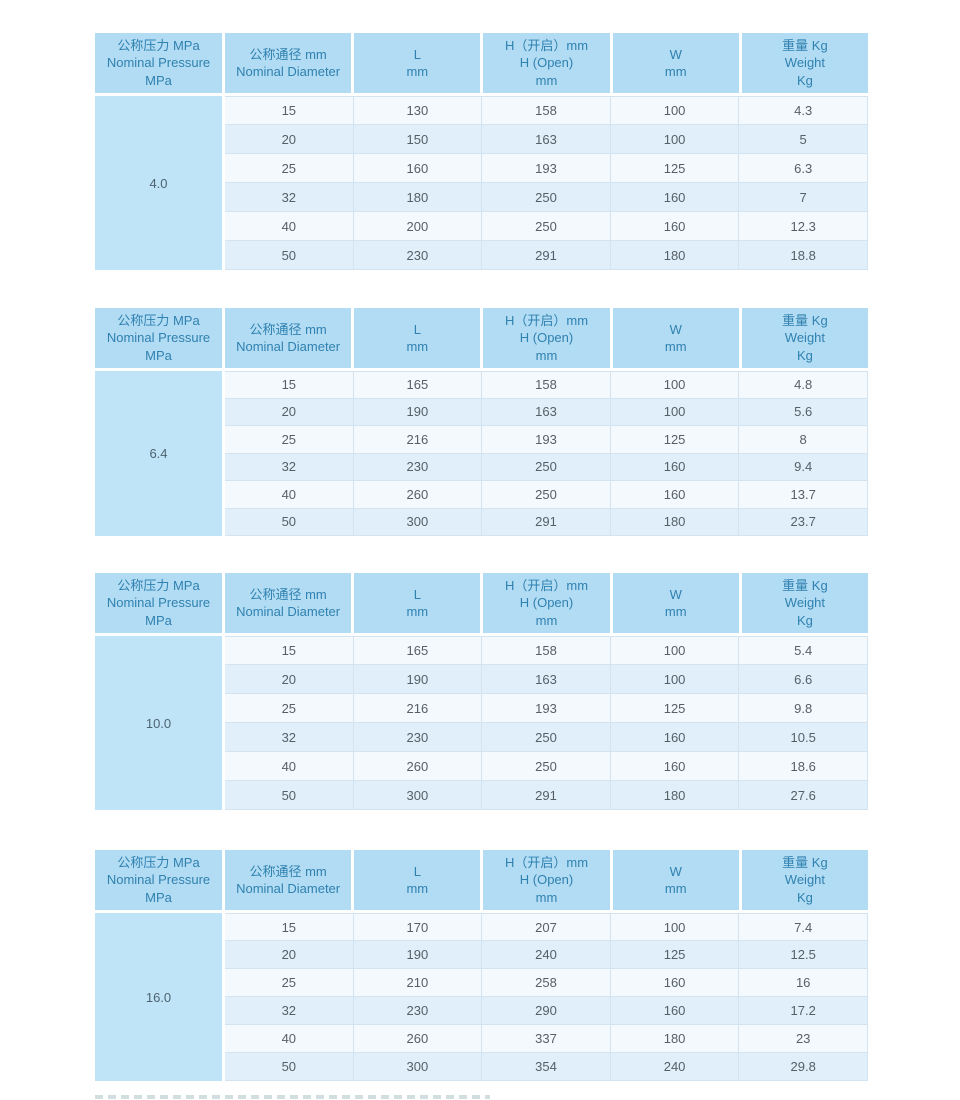 This screenshot has height=1100, width=960. What do you see at coordinates (546, 255) in the screenshot?
I see `table-row: 50 230 291 180 18.8` at bounding box center [546, 255].